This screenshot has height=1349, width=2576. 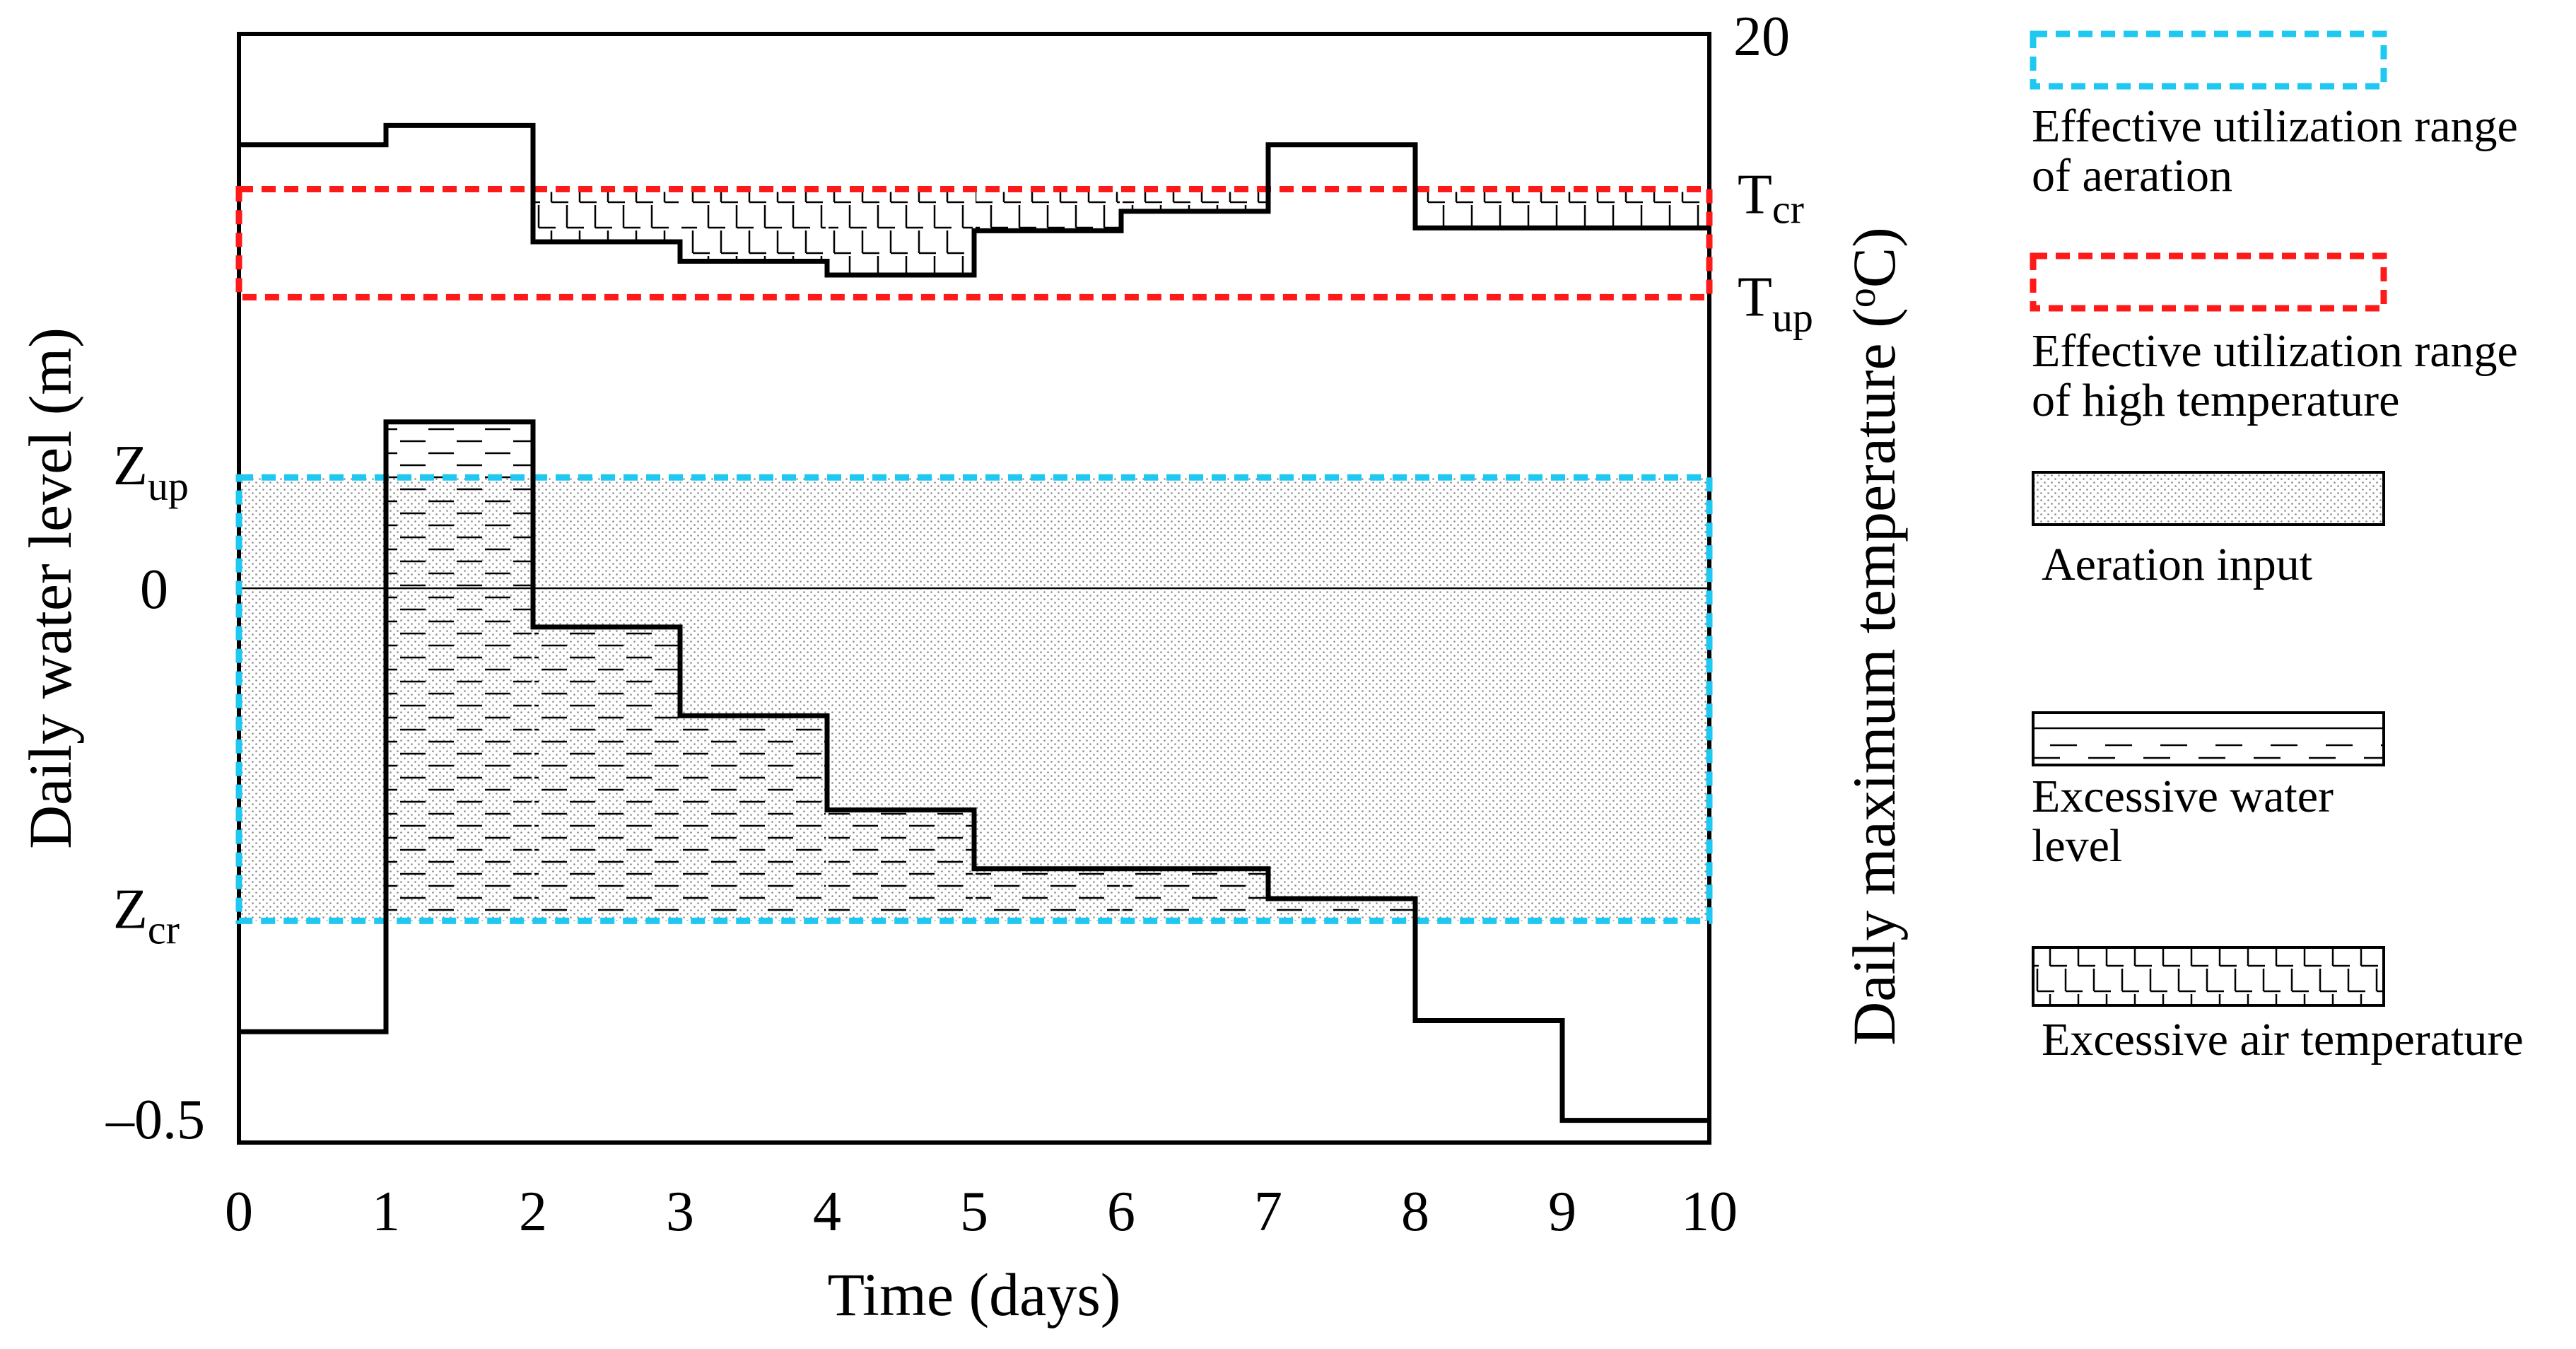 What do you see at coordinates (1121, 1212) in the screenshot?
I see `x-tick-6: 6` at bounding box center [1121, 1212].